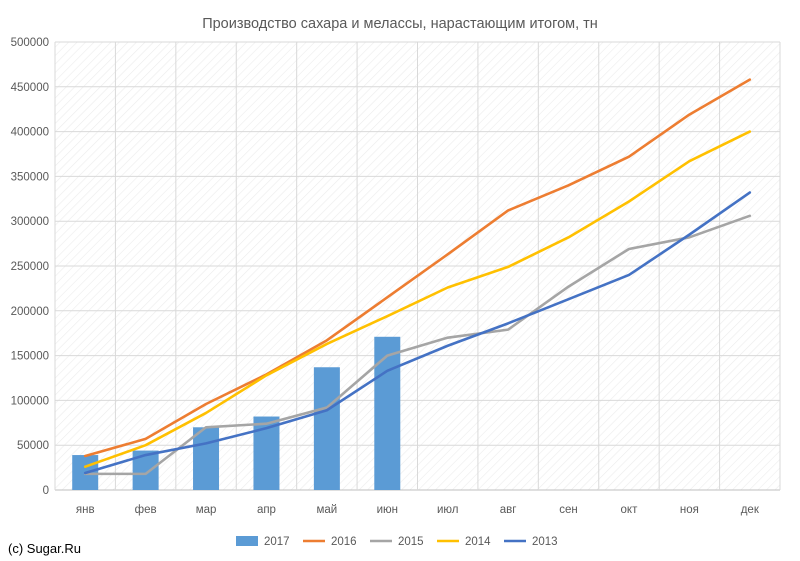 This screenshot has width=800, height=561. Describe the element at coordinates (689, 510) in the screenshot. I see `x-tick-label: ноя` at that location.